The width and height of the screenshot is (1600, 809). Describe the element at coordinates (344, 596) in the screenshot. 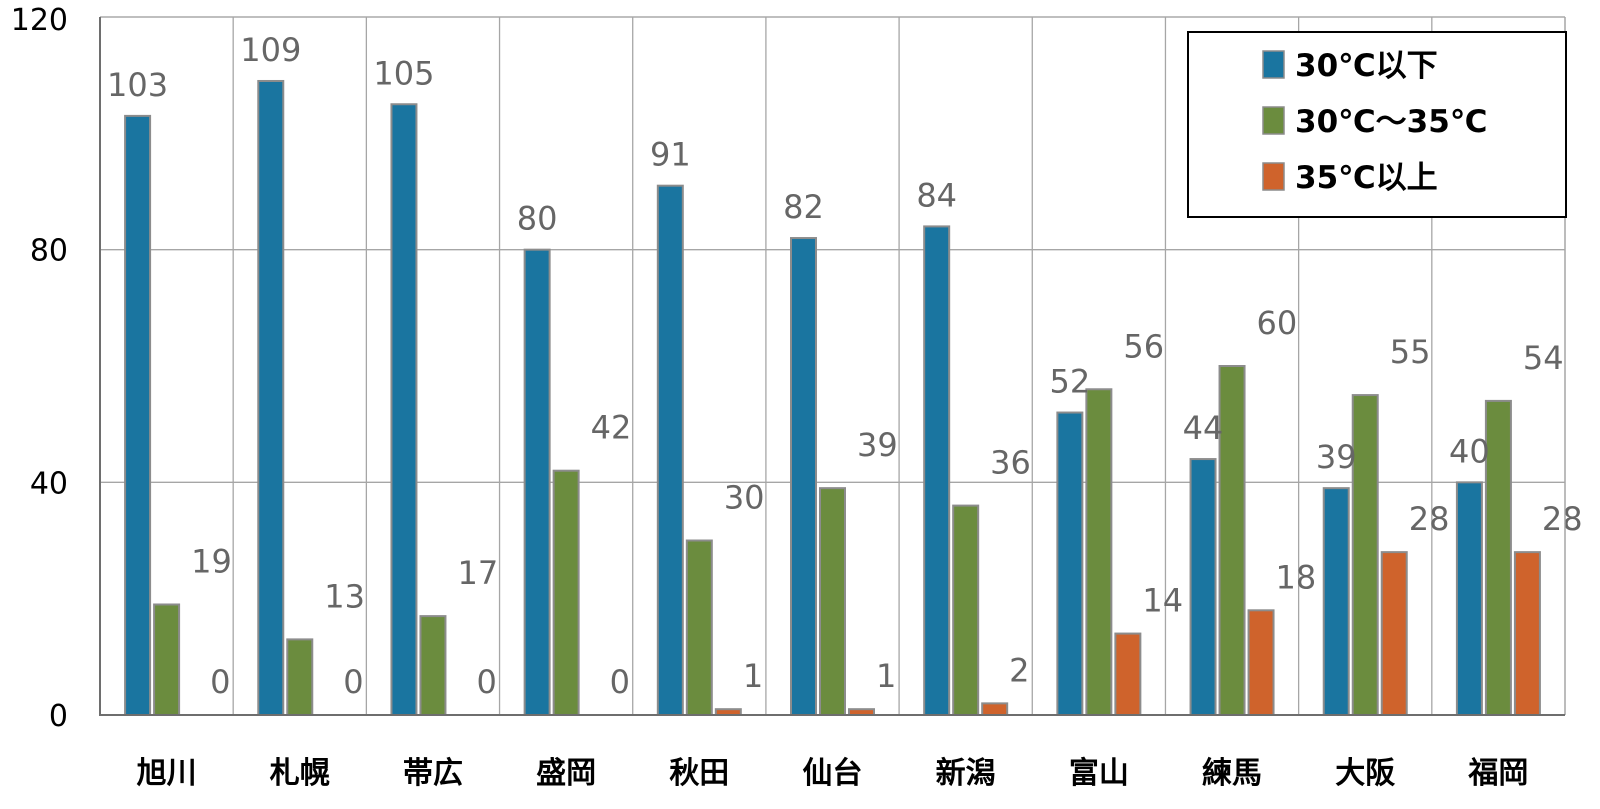

I see `data-label: 13` at that location.